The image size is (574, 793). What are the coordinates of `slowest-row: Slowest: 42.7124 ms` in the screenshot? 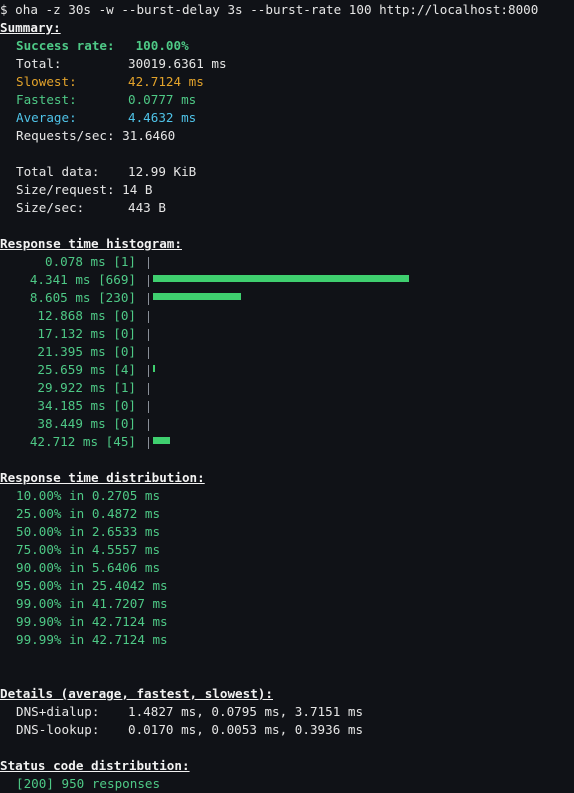 It's located at (287, 82).